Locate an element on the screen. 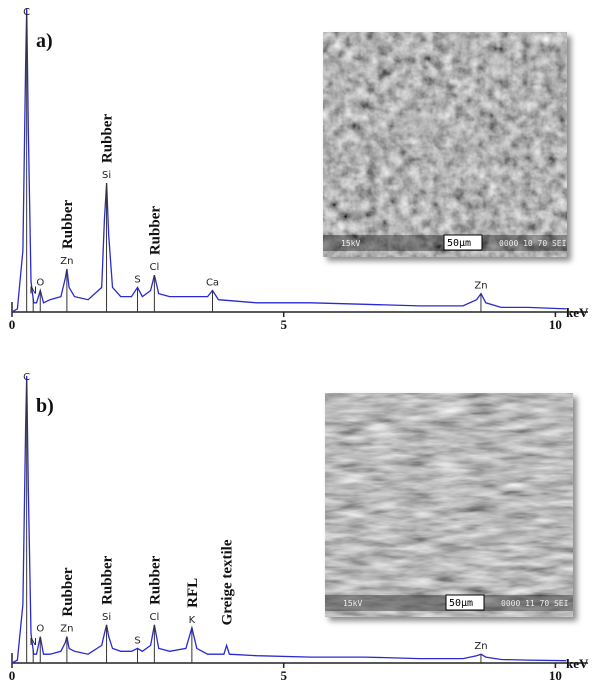  peak-label: Ca is located at coordinates (212, 283).